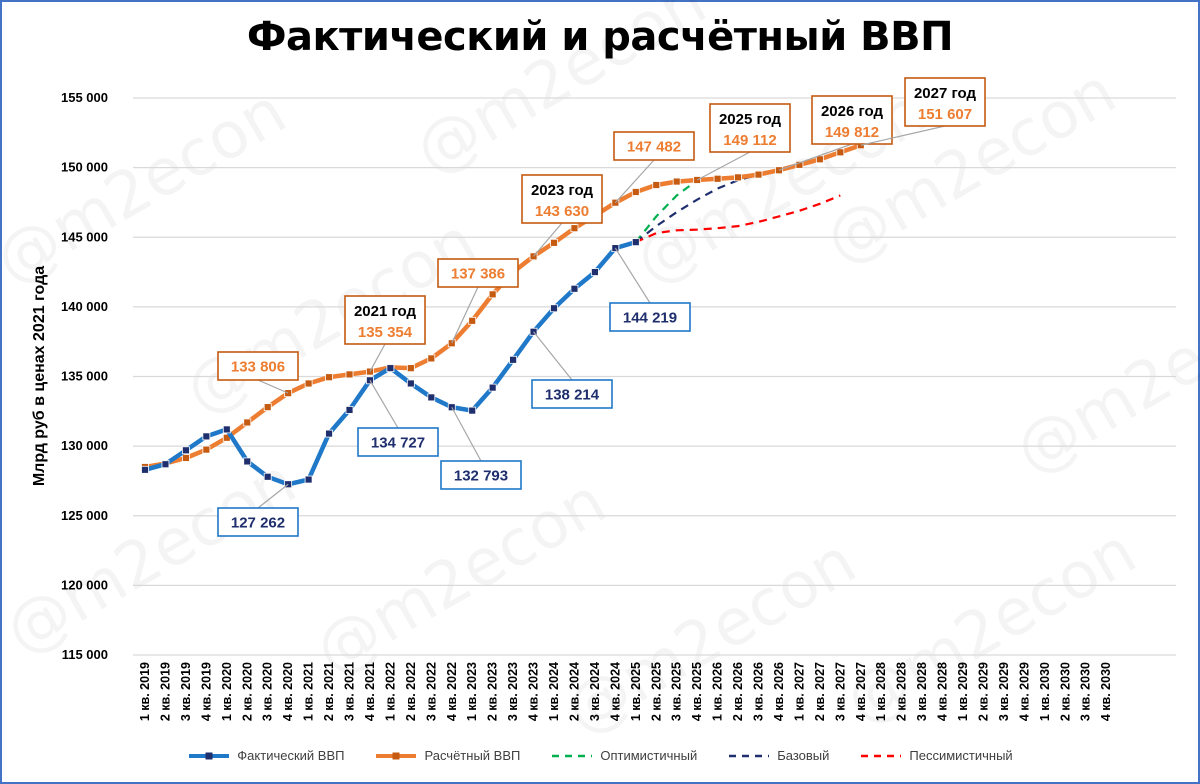 The width and height of the screenshot is (1200, 784). Describe the element at coordinates (1106, 691) in the screenshot. I see `x-tick-label: 4 кв. 2030` at that location.